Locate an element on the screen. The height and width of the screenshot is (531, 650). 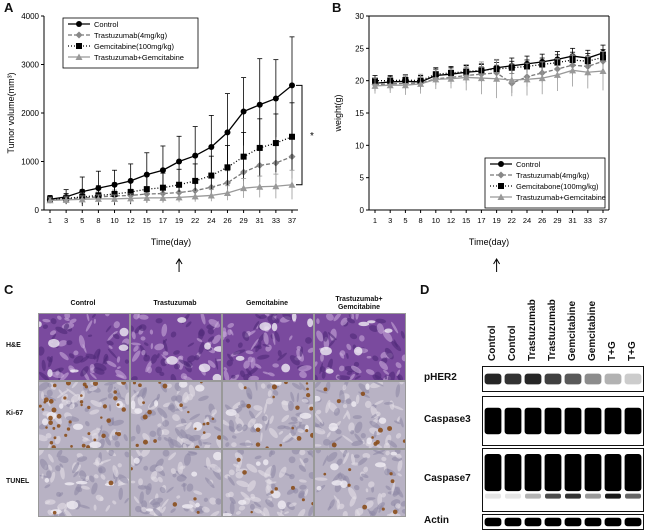
lane-label: Control is located at coordinates (512, 343).